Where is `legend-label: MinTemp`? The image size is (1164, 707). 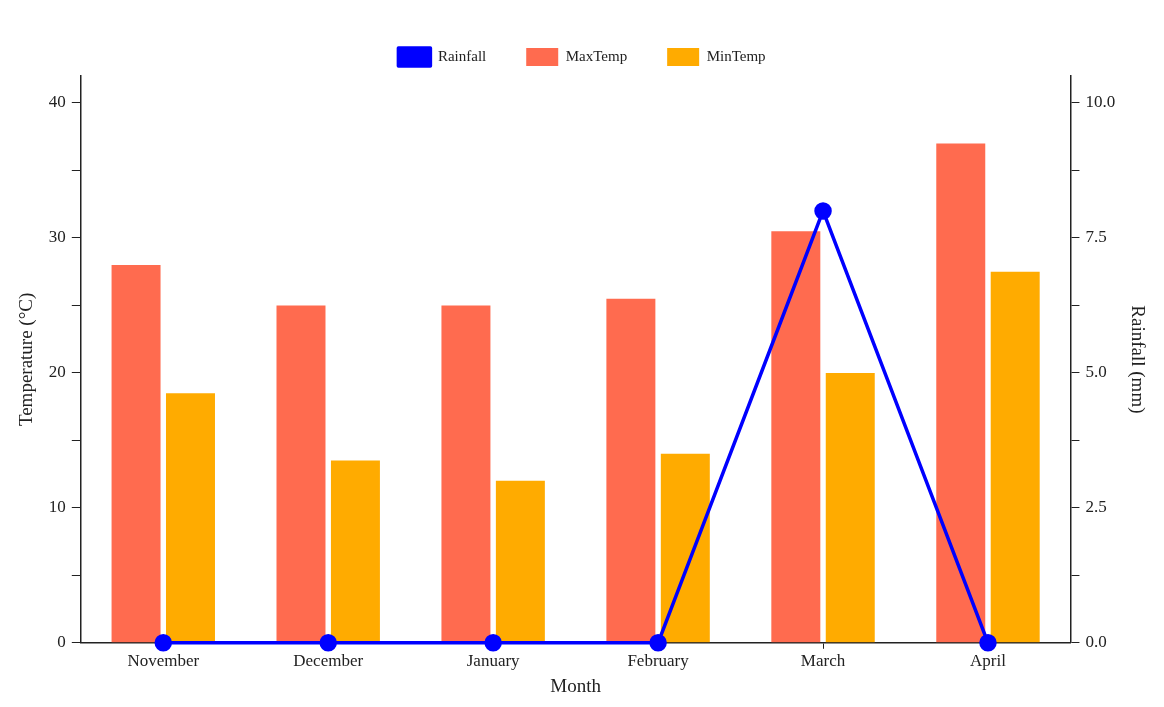
legend-label: MinTemp is located at coordinates (736, 55).